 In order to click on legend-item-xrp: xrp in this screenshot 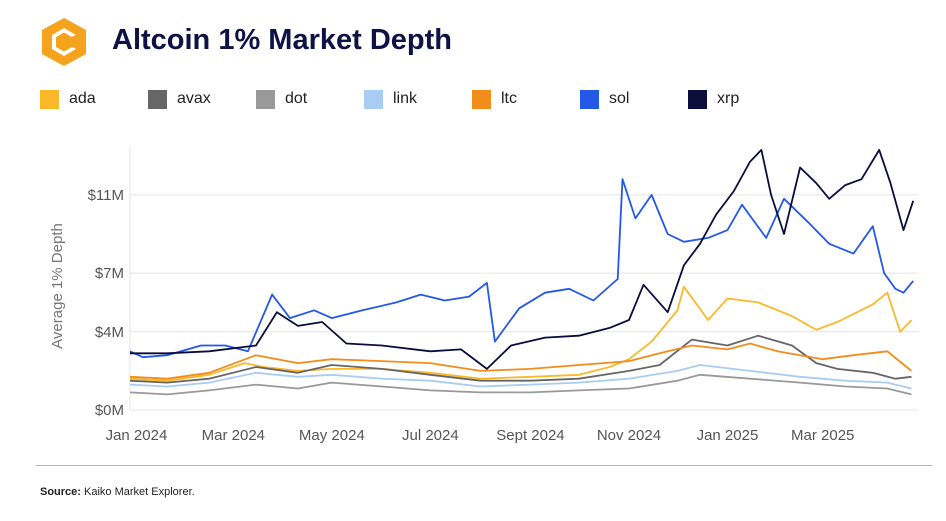, I will do `click(713, 99)`.